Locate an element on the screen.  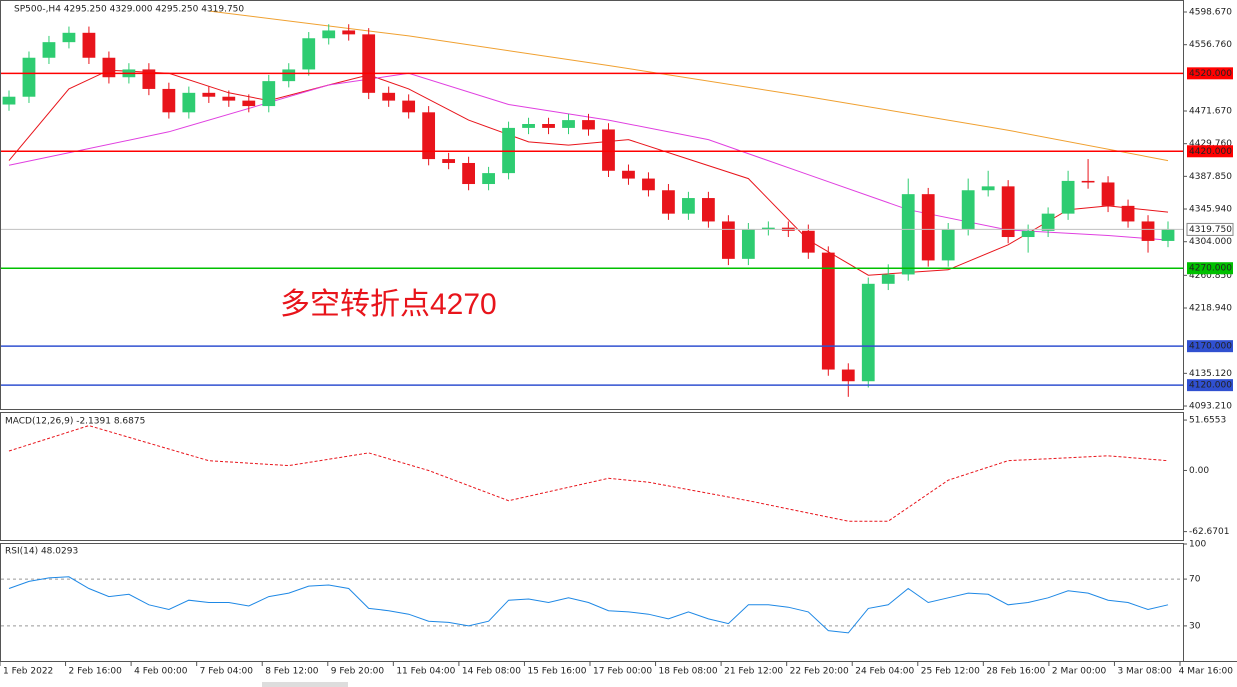
y-tick-label: 70 is located at coordinates (1195, 580).